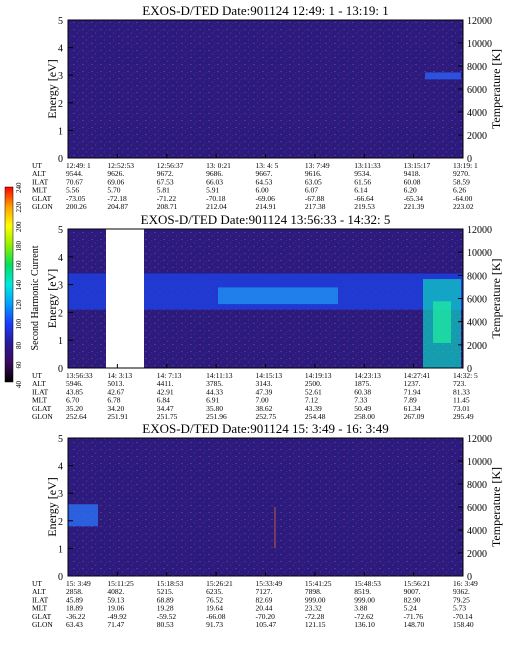 This screenshot has height=649, width=505. Describe the element at coordinates (367, 375) in the screenshot. I see `ephemeris-value: 14:23:13` at that location.